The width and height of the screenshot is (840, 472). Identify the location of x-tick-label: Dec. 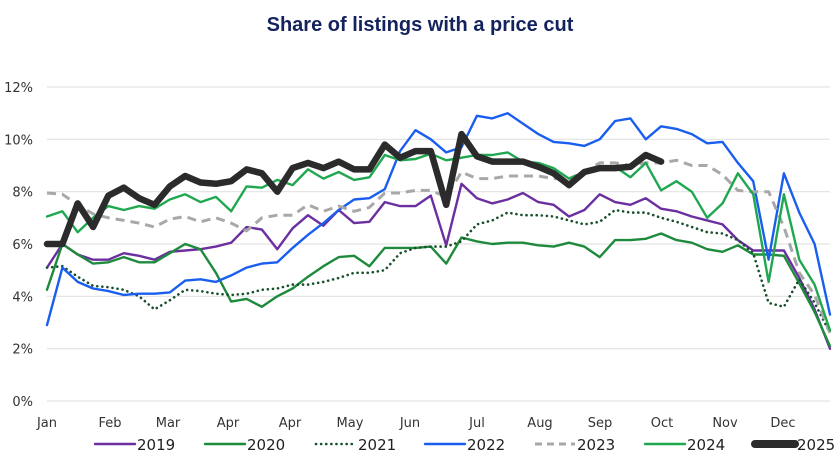
(782, 423).